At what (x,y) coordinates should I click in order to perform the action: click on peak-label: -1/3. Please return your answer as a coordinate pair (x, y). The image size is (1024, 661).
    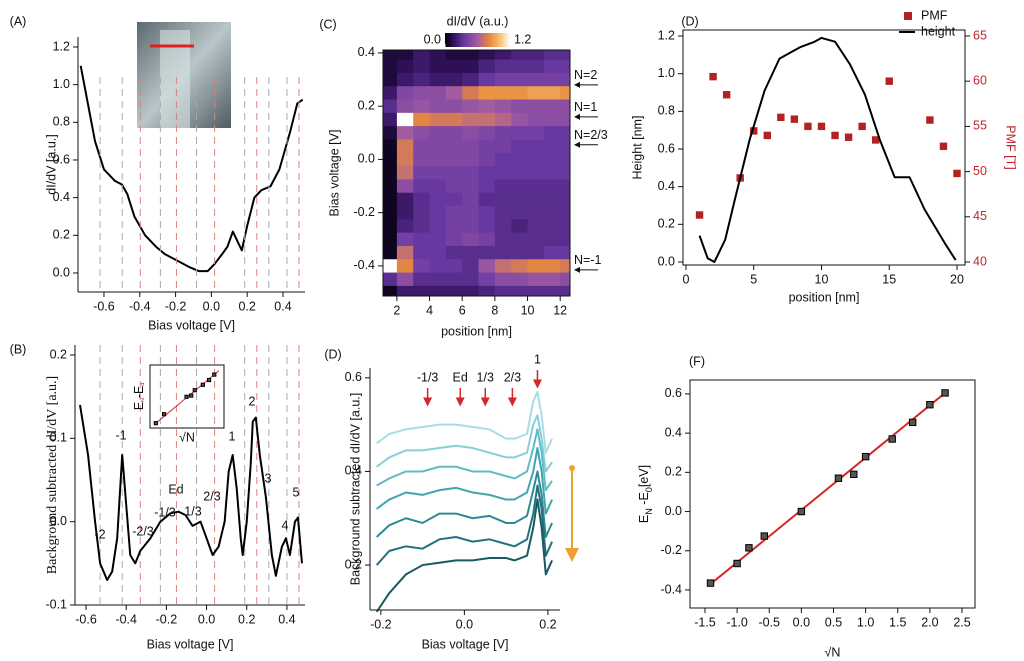
    Looking at the image, I should click on (428, 377).